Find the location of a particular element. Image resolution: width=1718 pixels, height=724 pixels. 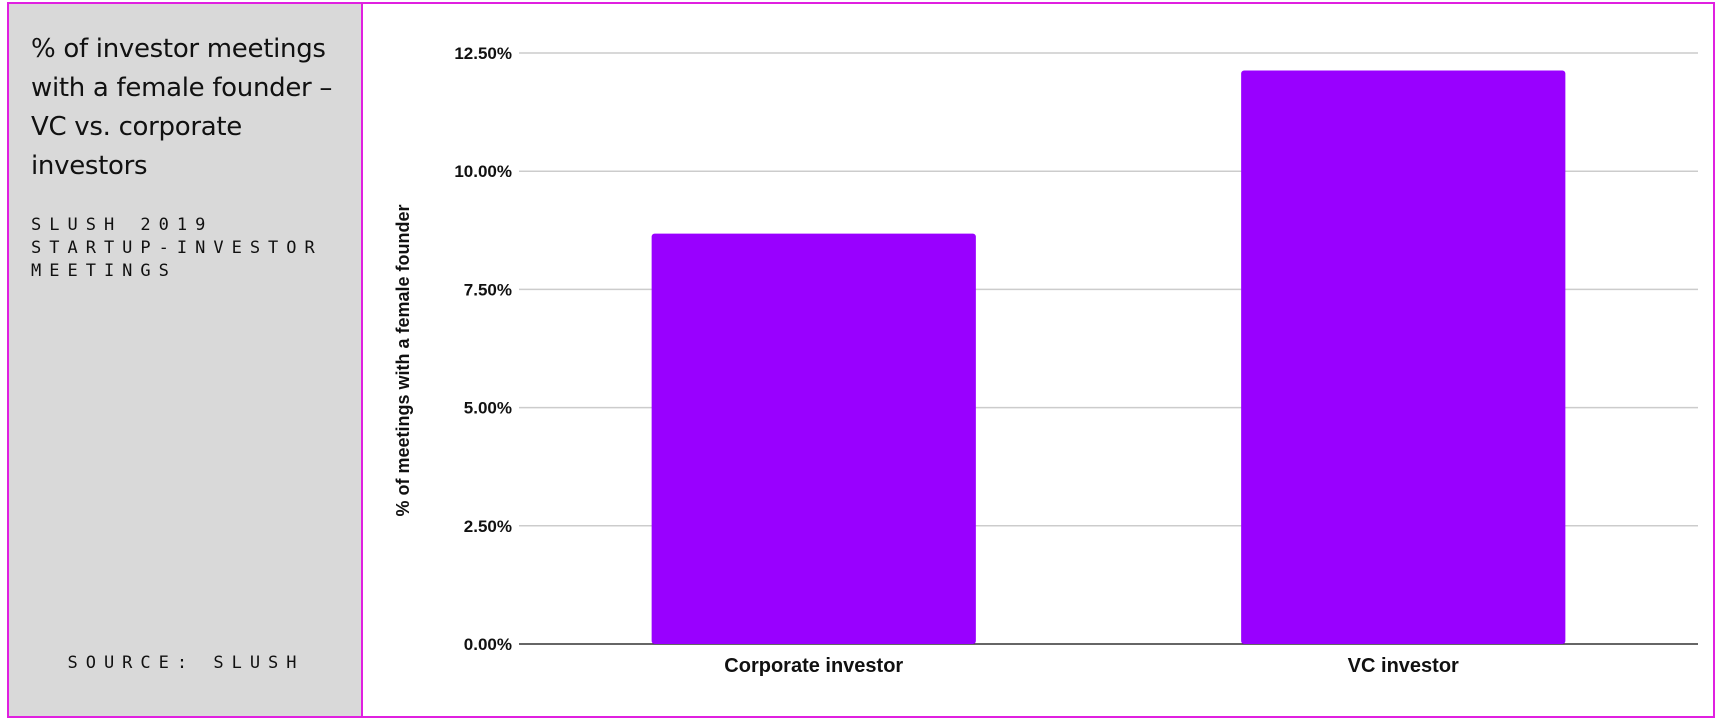

y-tick-label: 0.00% is located at coordinates (488, 644).